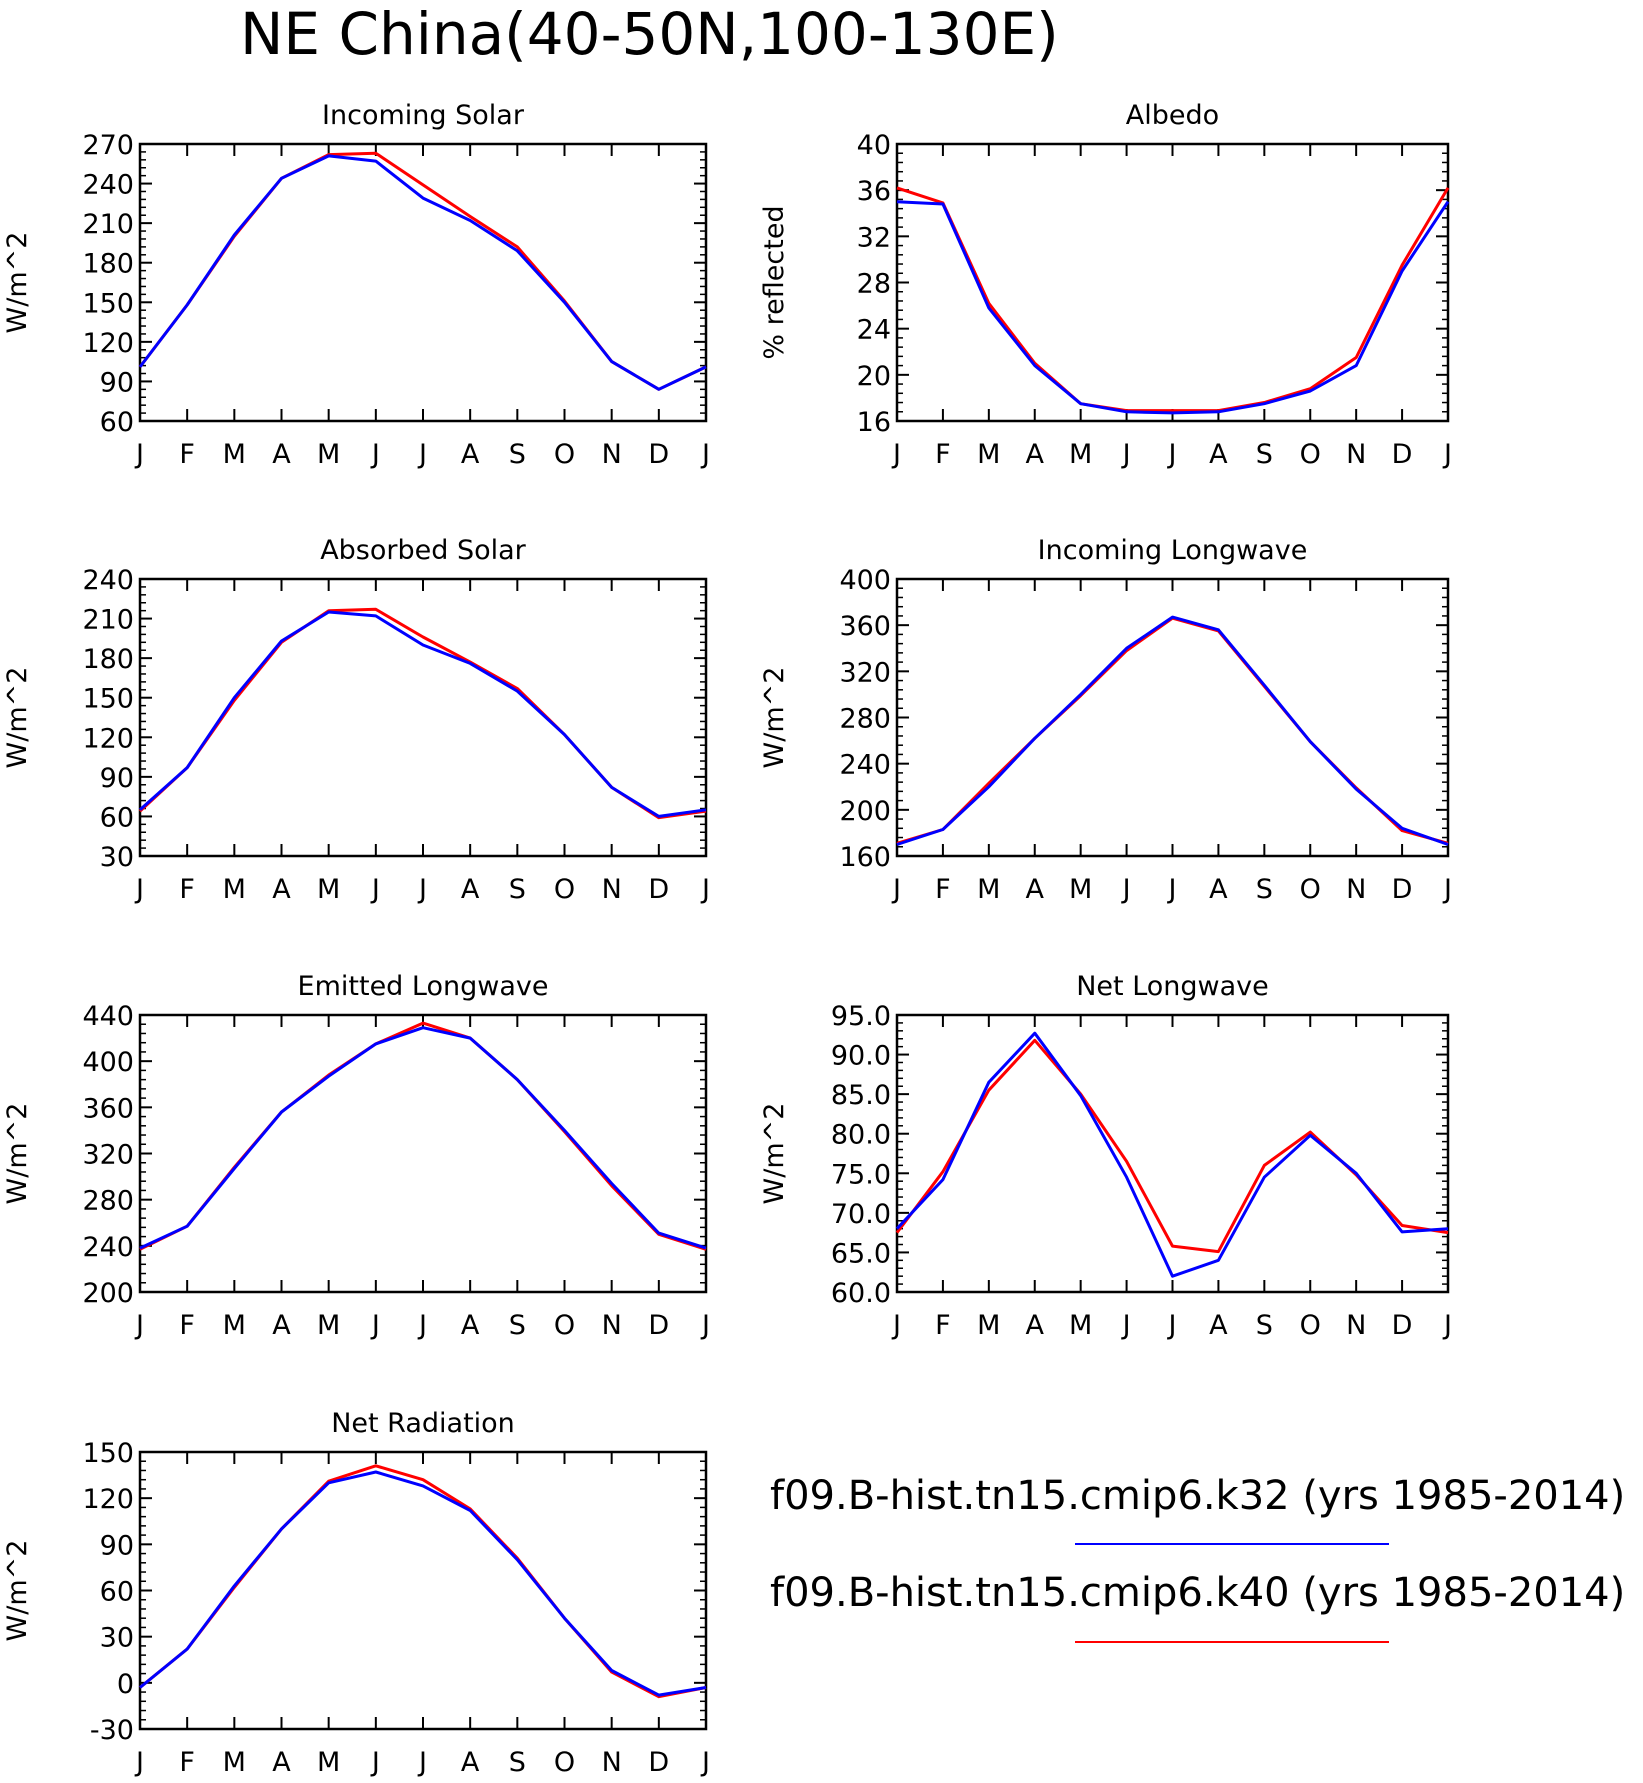 This screenshot has width=1643, height=1783. I want to click on emitted-longwave-xtick-label: N, so click(612, 1325).